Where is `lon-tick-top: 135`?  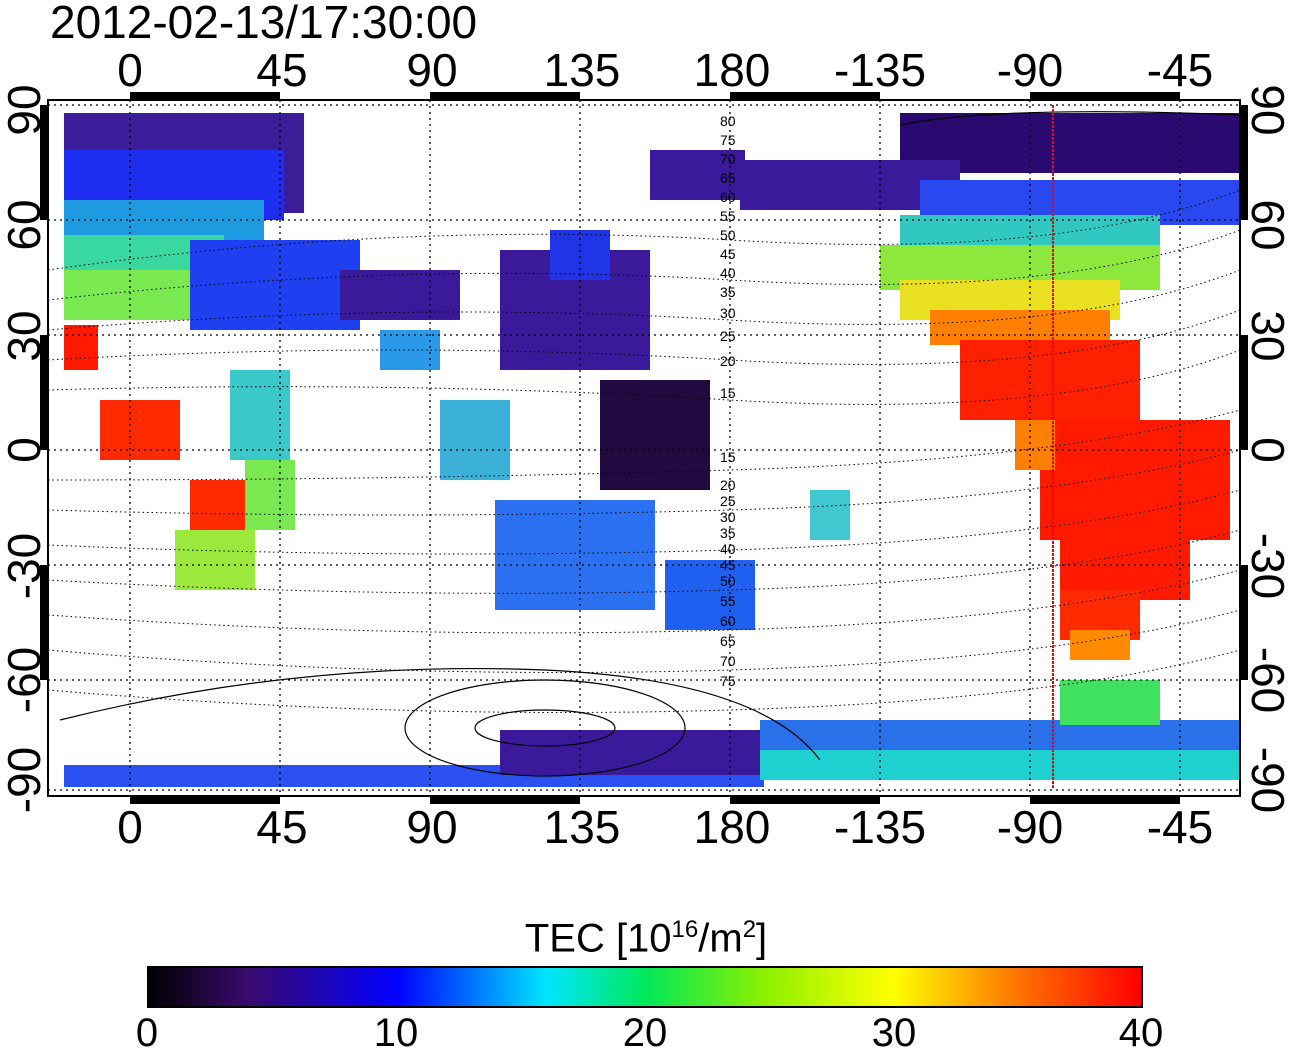
lon-tick-top: 135 is located at coordinates (582, 70).